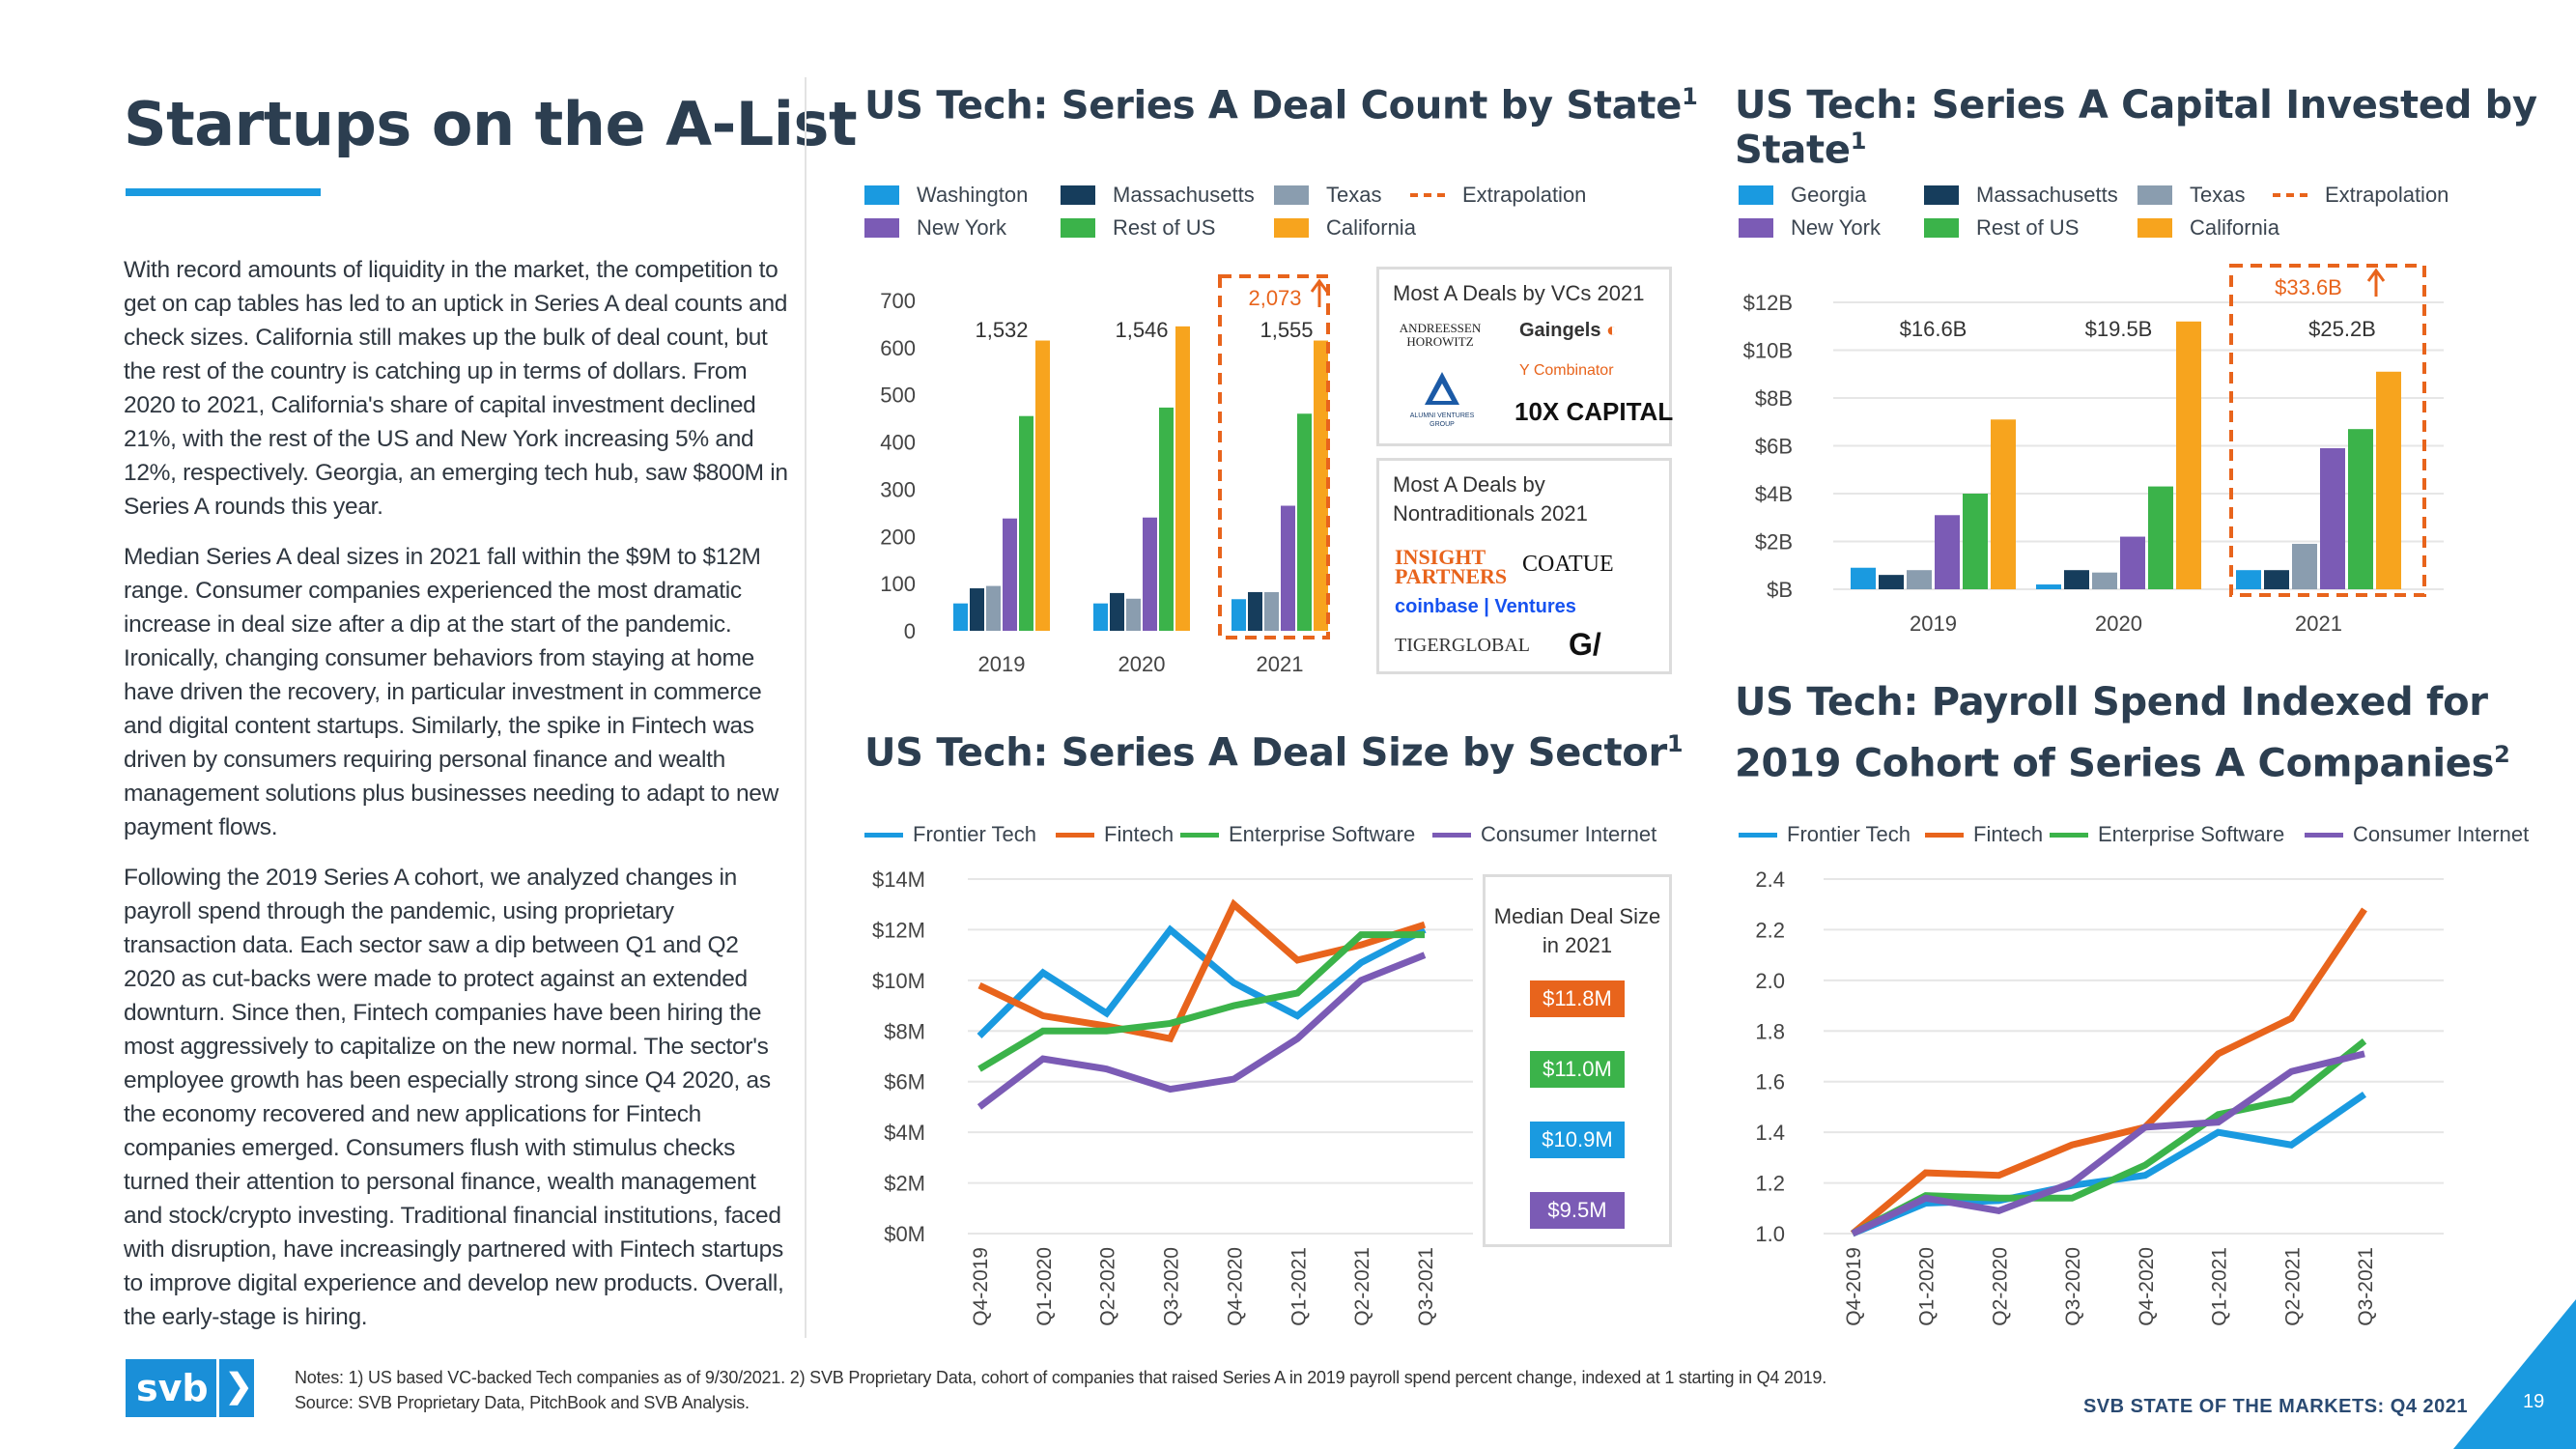 The image size is (2576, 1449). What do you see at coordinates (1566, 370) in the screenshot?
I see `y-combinator-logo: Y Combinator` at bounding box center [1566, 370].